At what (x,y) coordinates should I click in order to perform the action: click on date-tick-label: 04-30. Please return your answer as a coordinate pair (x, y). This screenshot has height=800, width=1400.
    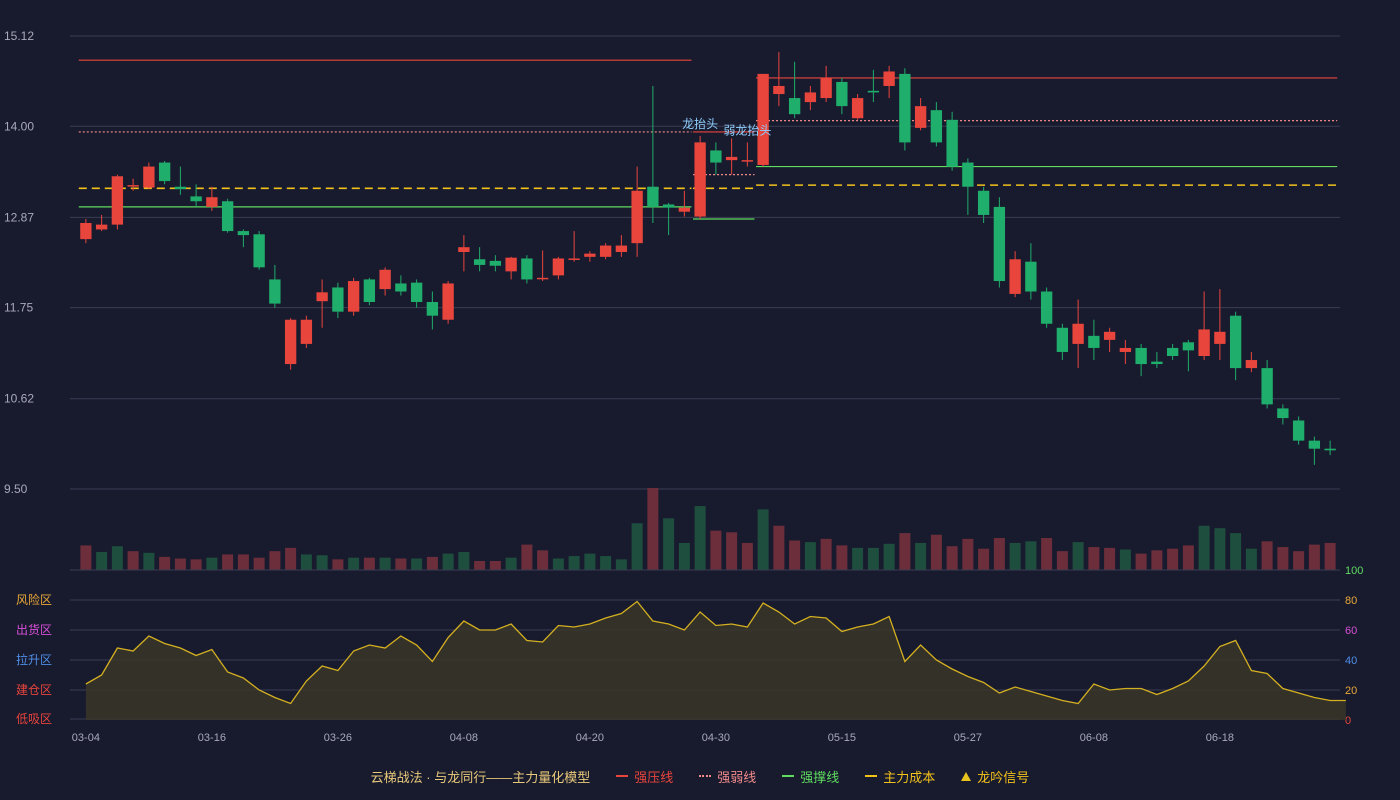
    Looking at the image, I should click on (716, 738).